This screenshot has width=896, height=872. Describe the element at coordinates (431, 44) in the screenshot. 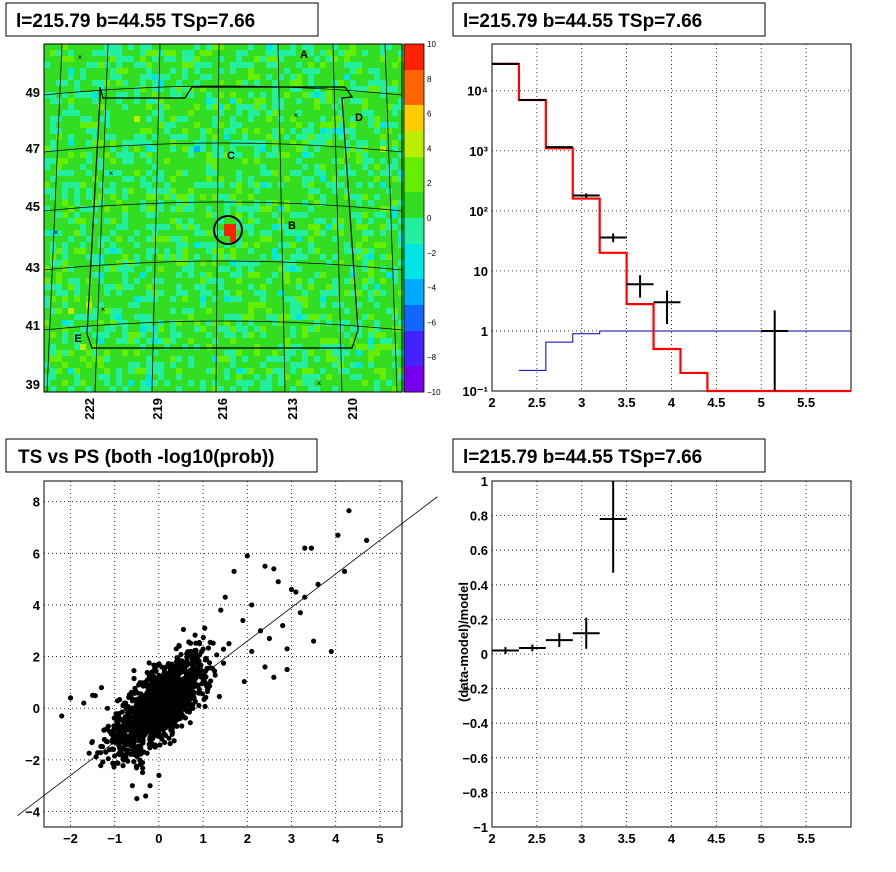

I see `colorbar-tick-label: 10` at that location.